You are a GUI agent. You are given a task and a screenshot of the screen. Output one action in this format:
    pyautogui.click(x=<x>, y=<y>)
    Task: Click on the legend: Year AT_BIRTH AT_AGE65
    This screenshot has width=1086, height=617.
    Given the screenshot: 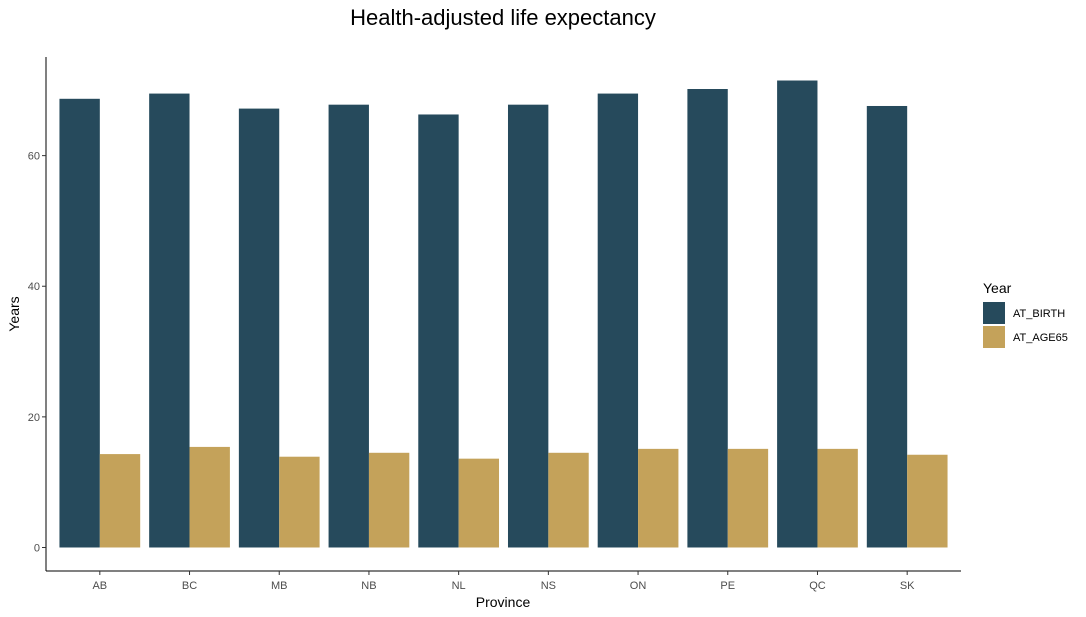 What is the action you would take?
    pyautogui.click(x=1025, y=314)
    